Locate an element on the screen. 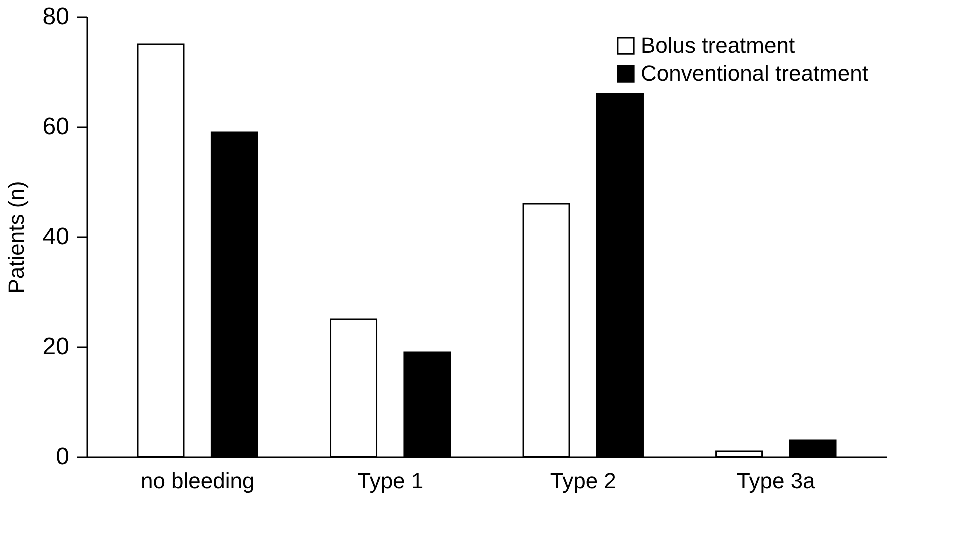  y-tick-label: 60 is located at coordinates (56, 127).